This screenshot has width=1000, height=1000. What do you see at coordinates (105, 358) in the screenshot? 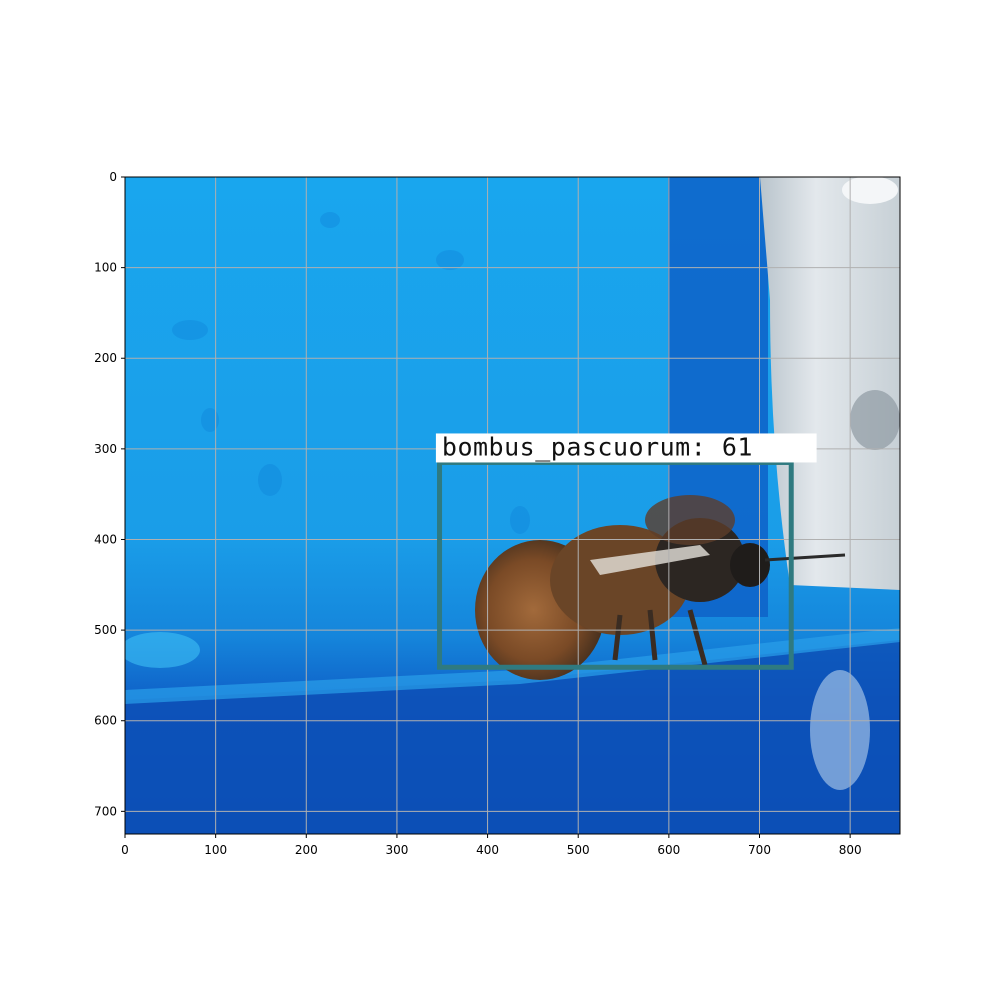
I see `y-tick-label: 200` at bounding box center [105, 358].